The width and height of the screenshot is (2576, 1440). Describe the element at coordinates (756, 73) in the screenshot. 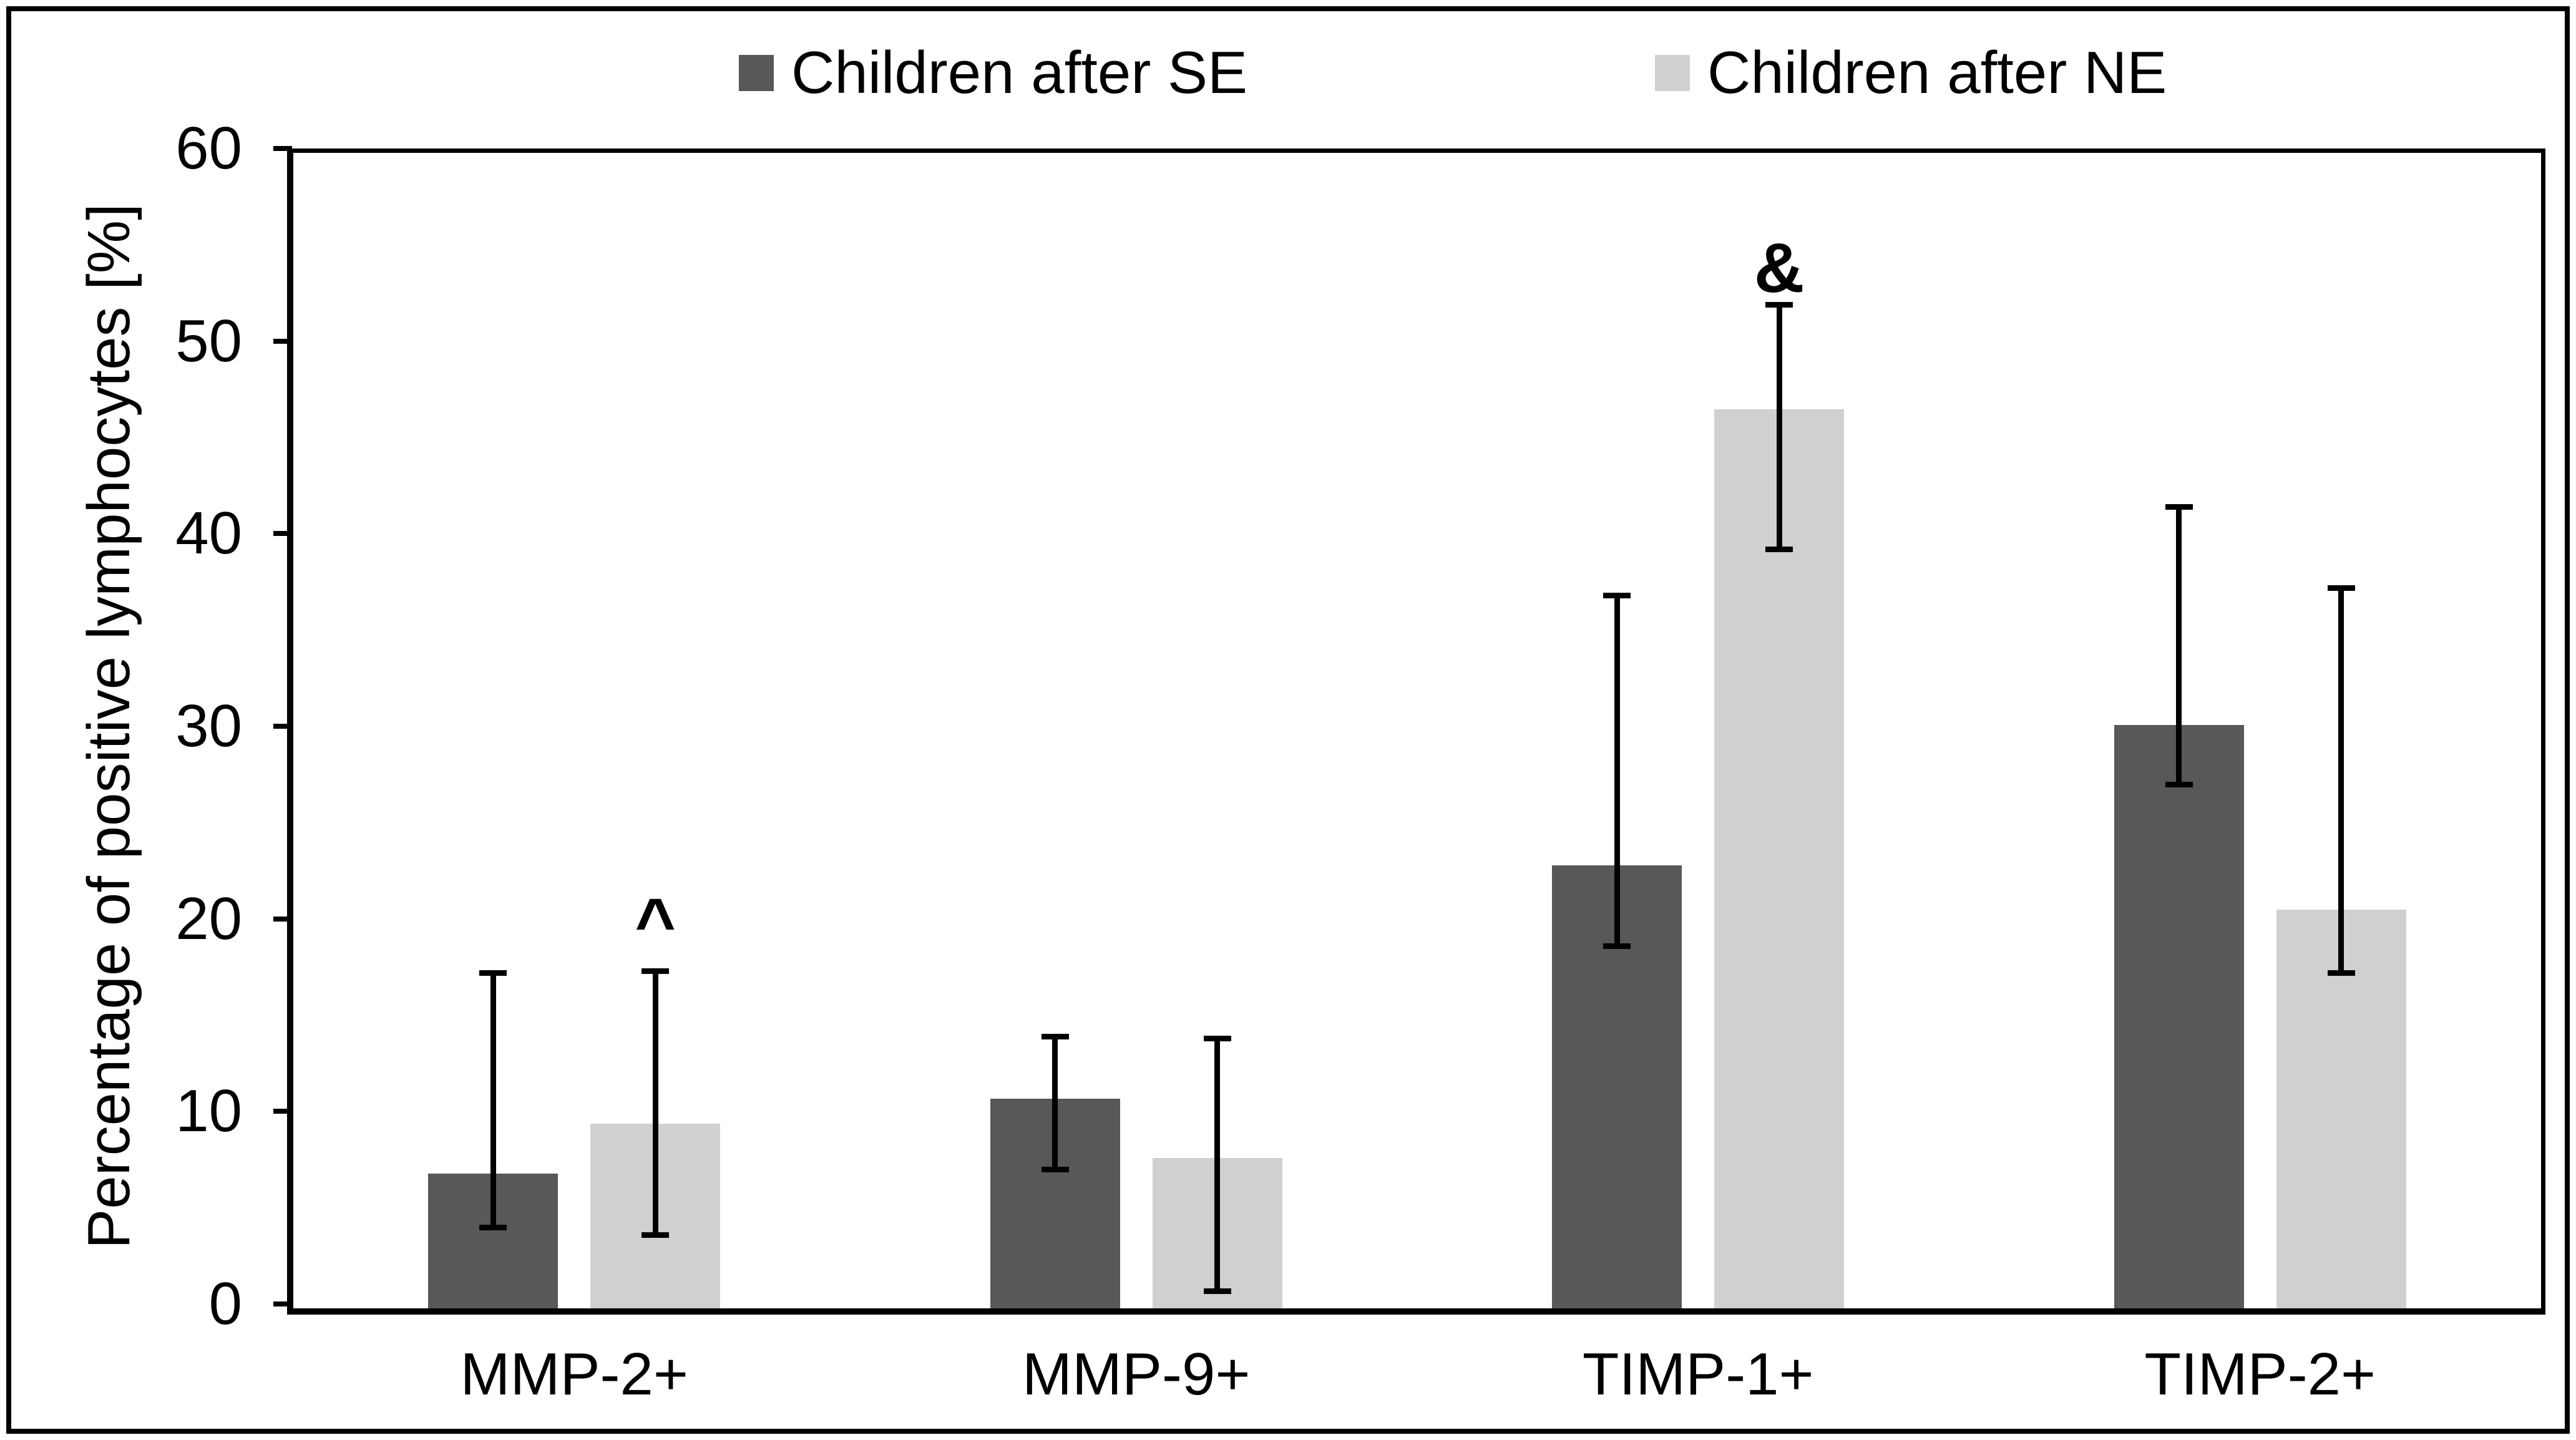

I see `legend-swatch-se` at that location.